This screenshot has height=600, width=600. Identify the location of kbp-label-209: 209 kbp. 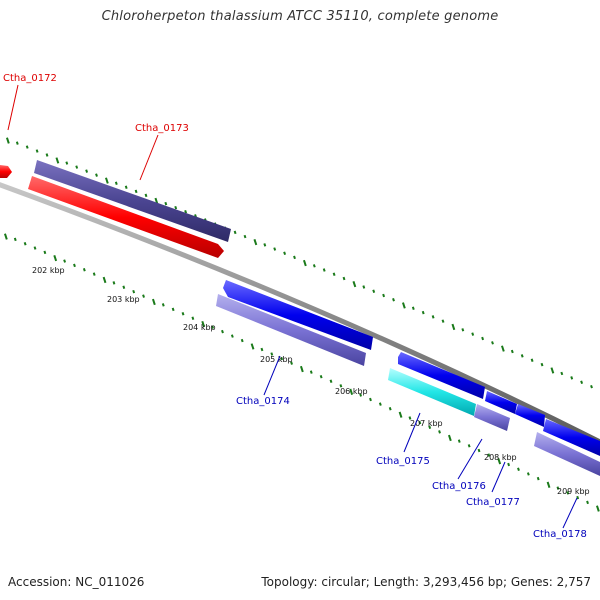
(573, 491).